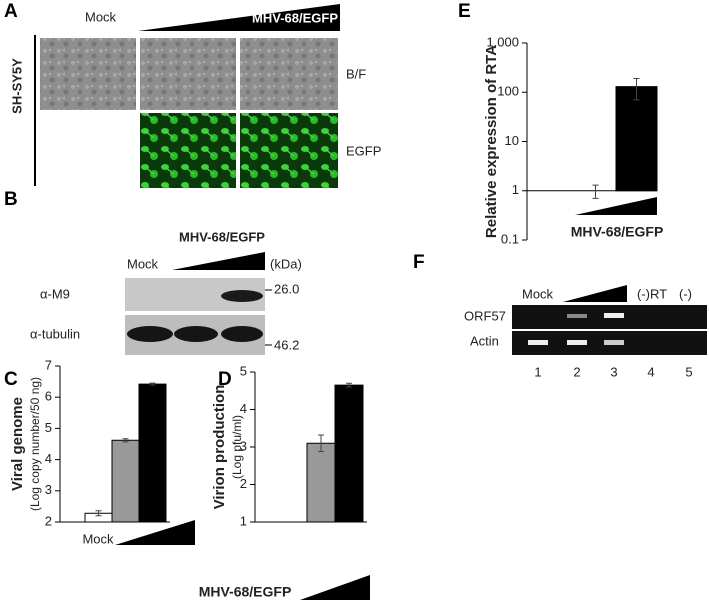 The image size is (709, 608). I want to click on row-label: ORF57, so click(485, 315).